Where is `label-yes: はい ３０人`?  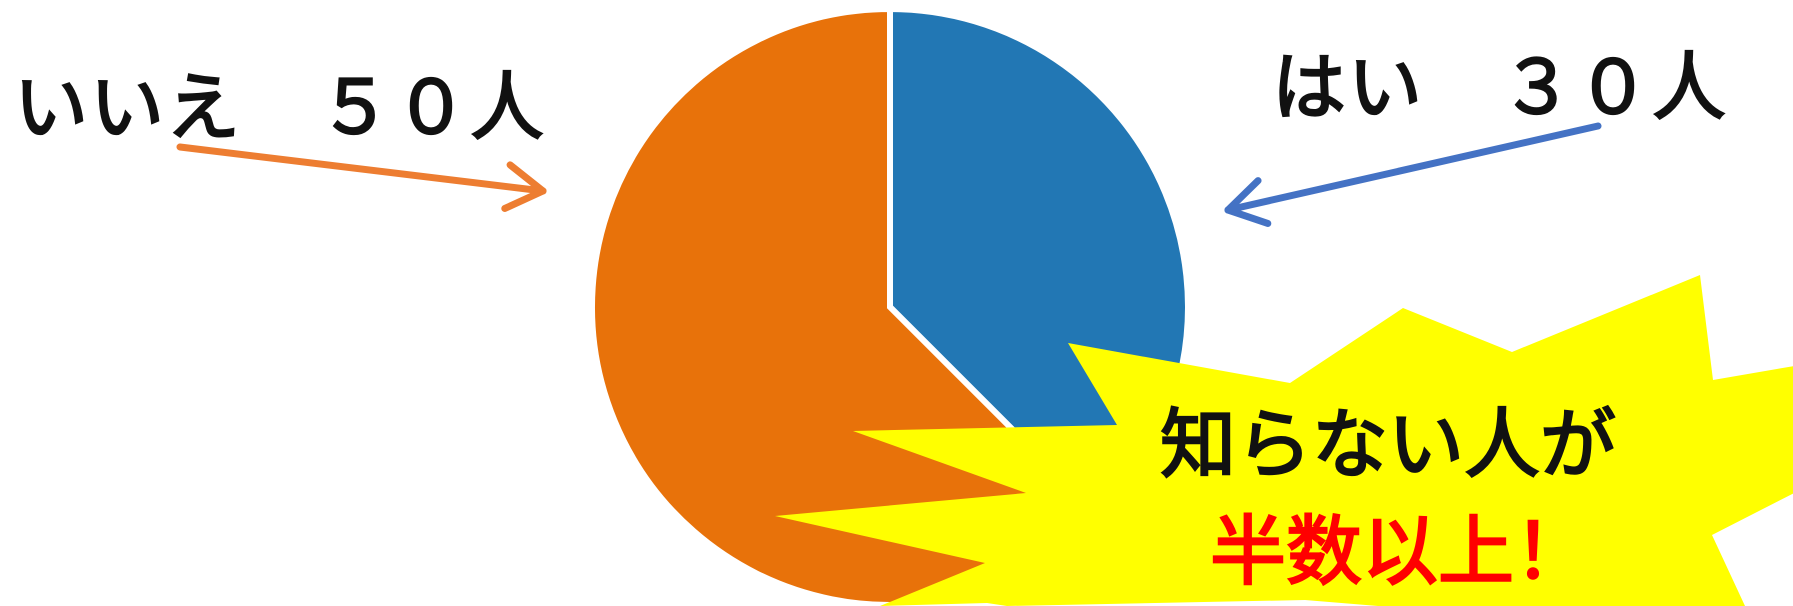 label-yes: はい ３０人 is located at coordinates (1500, 88).